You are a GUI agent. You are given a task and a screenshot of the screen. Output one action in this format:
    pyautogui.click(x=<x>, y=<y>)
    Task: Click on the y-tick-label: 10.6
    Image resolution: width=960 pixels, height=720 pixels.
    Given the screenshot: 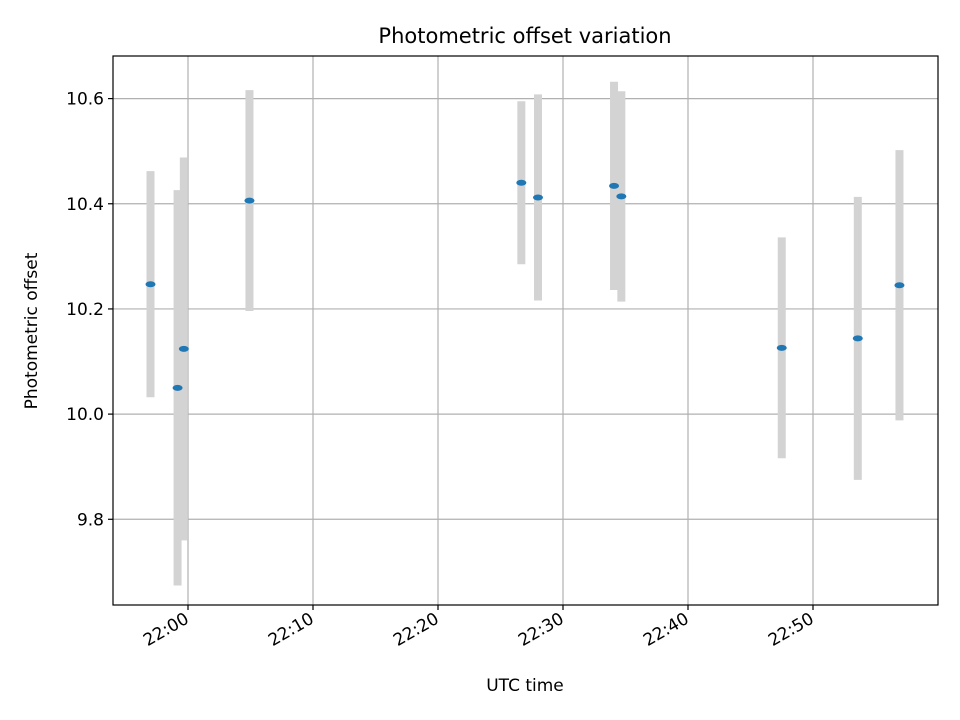 What is the action you would take?
    pyautogui.click(x=85, y=100)
    